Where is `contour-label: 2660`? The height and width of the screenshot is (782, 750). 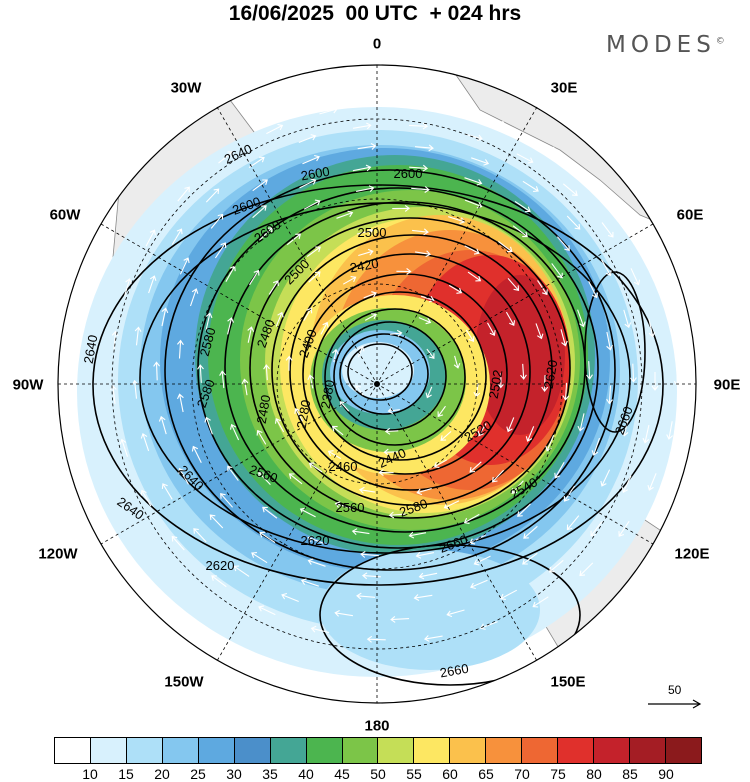
contour-label: 2660 is located at coordinates (454, 671).